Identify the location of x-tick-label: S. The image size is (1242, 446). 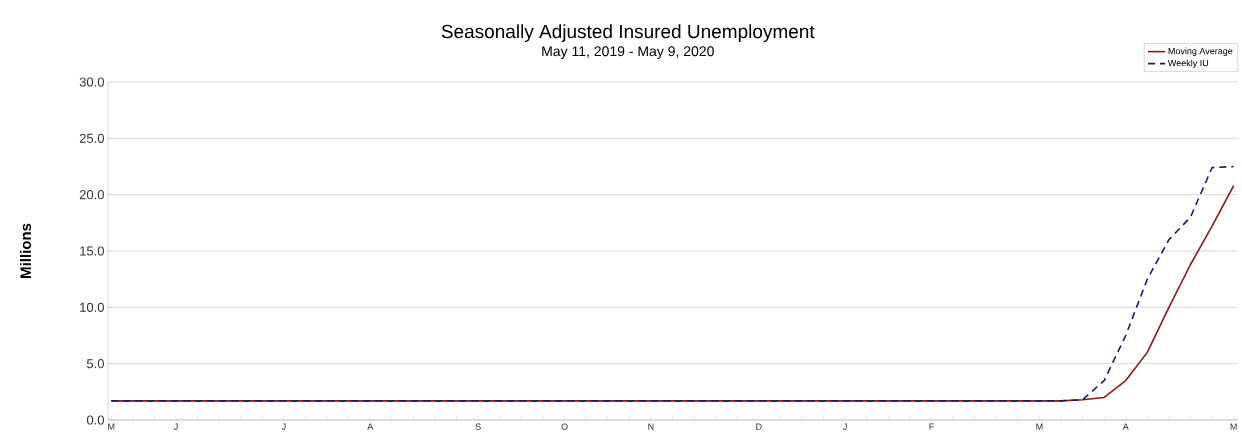
(478, 426).